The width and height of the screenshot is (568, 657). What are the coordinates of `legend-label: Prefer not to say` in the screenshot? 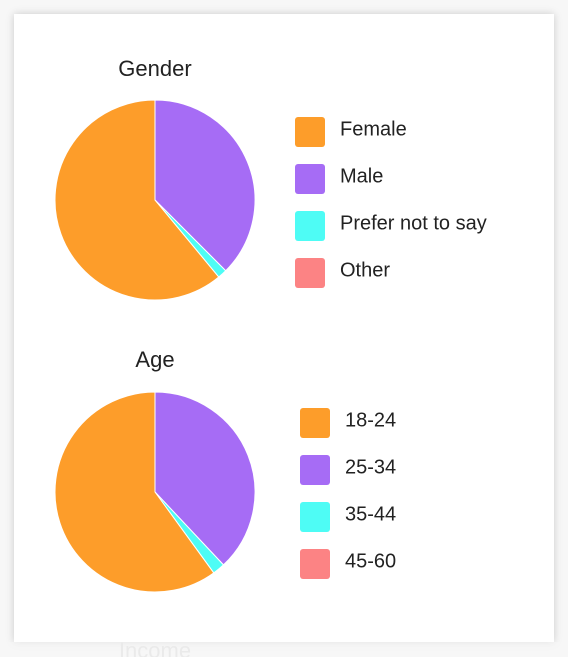 It's located at (413, 223).